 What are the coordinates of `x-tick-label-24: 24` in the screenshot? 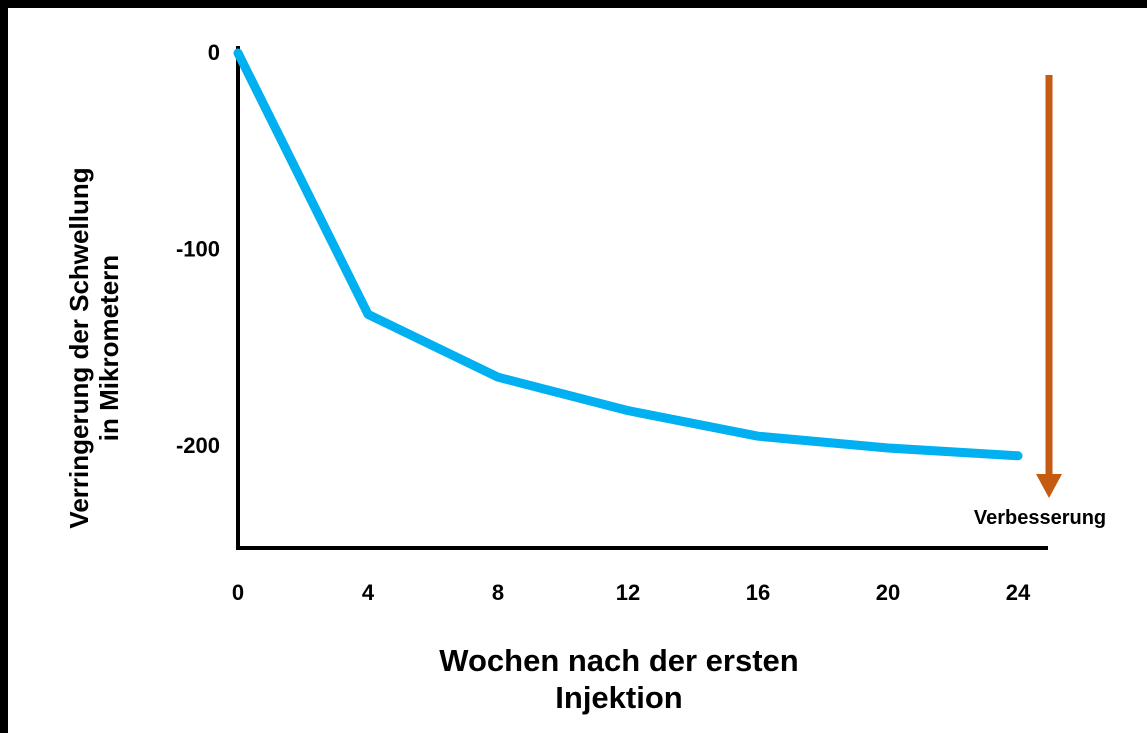 It's located at (1018, 592).